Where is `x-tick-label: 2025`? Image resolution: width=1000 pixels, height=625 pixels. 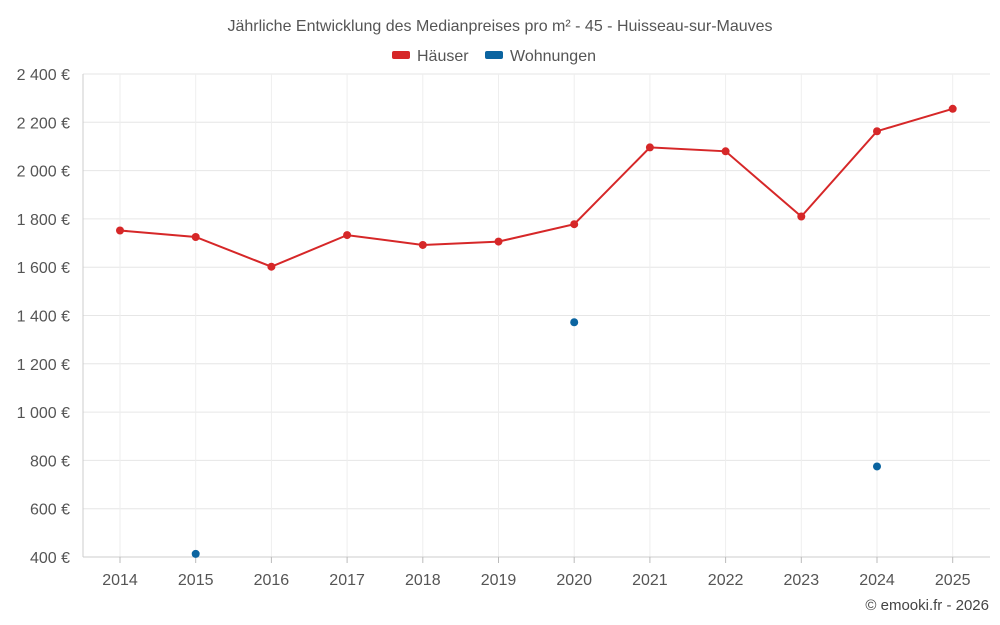 x-tick-label: 2025 is located at coordinates (953, 580).